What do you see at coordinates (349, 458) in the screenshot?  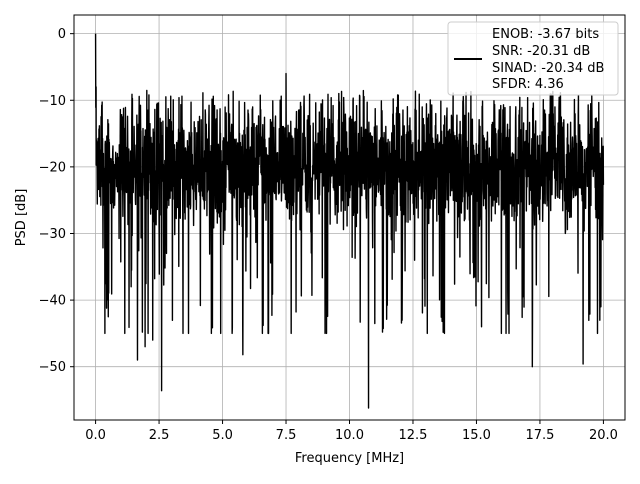 I see `x-axis-label: Frequency [MHz]` at bounding box center [349, 458].